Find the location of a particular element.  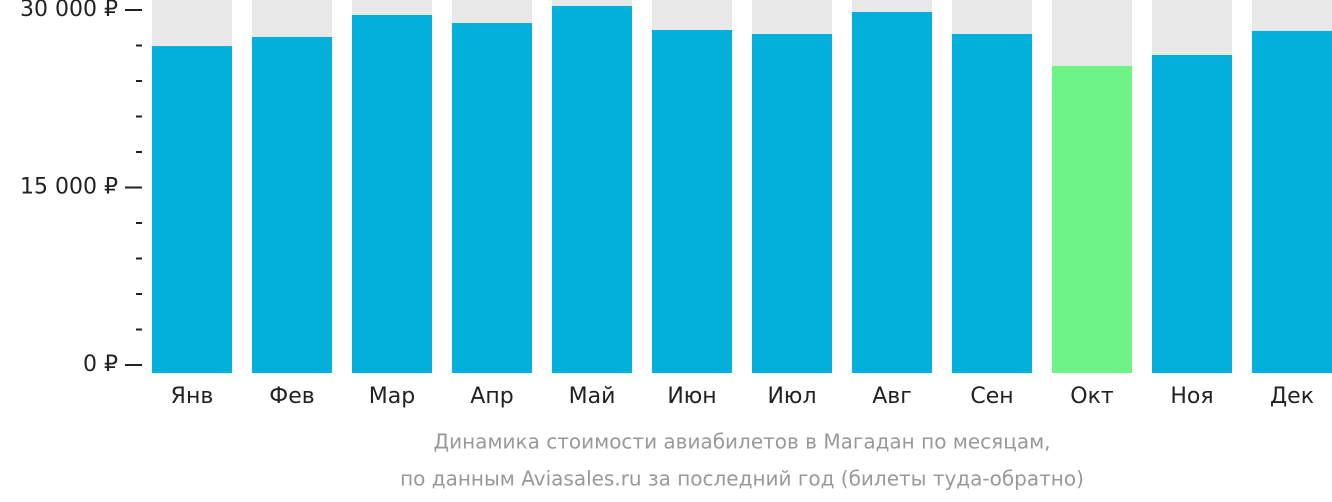

x-tick-label: Фев is located at coordinates (291, 396).